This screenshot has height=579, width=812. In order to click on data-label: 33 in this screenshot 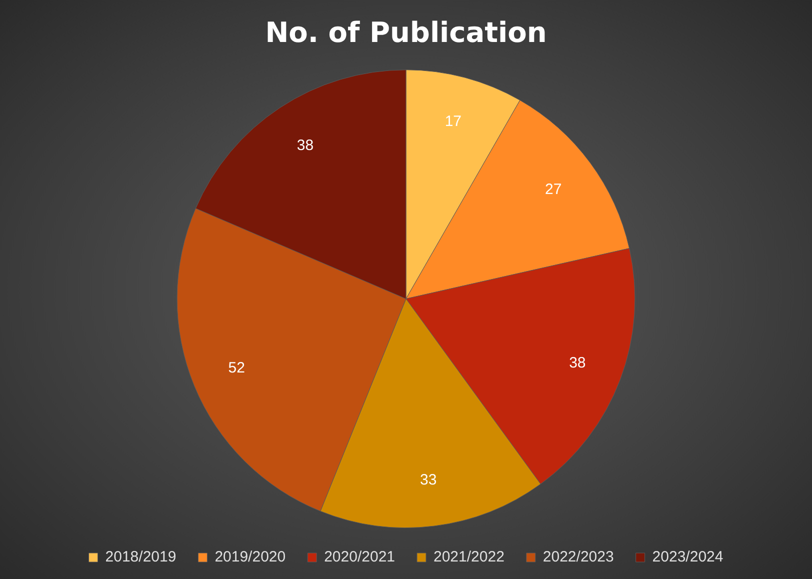, I will do `click(428, 480)`.